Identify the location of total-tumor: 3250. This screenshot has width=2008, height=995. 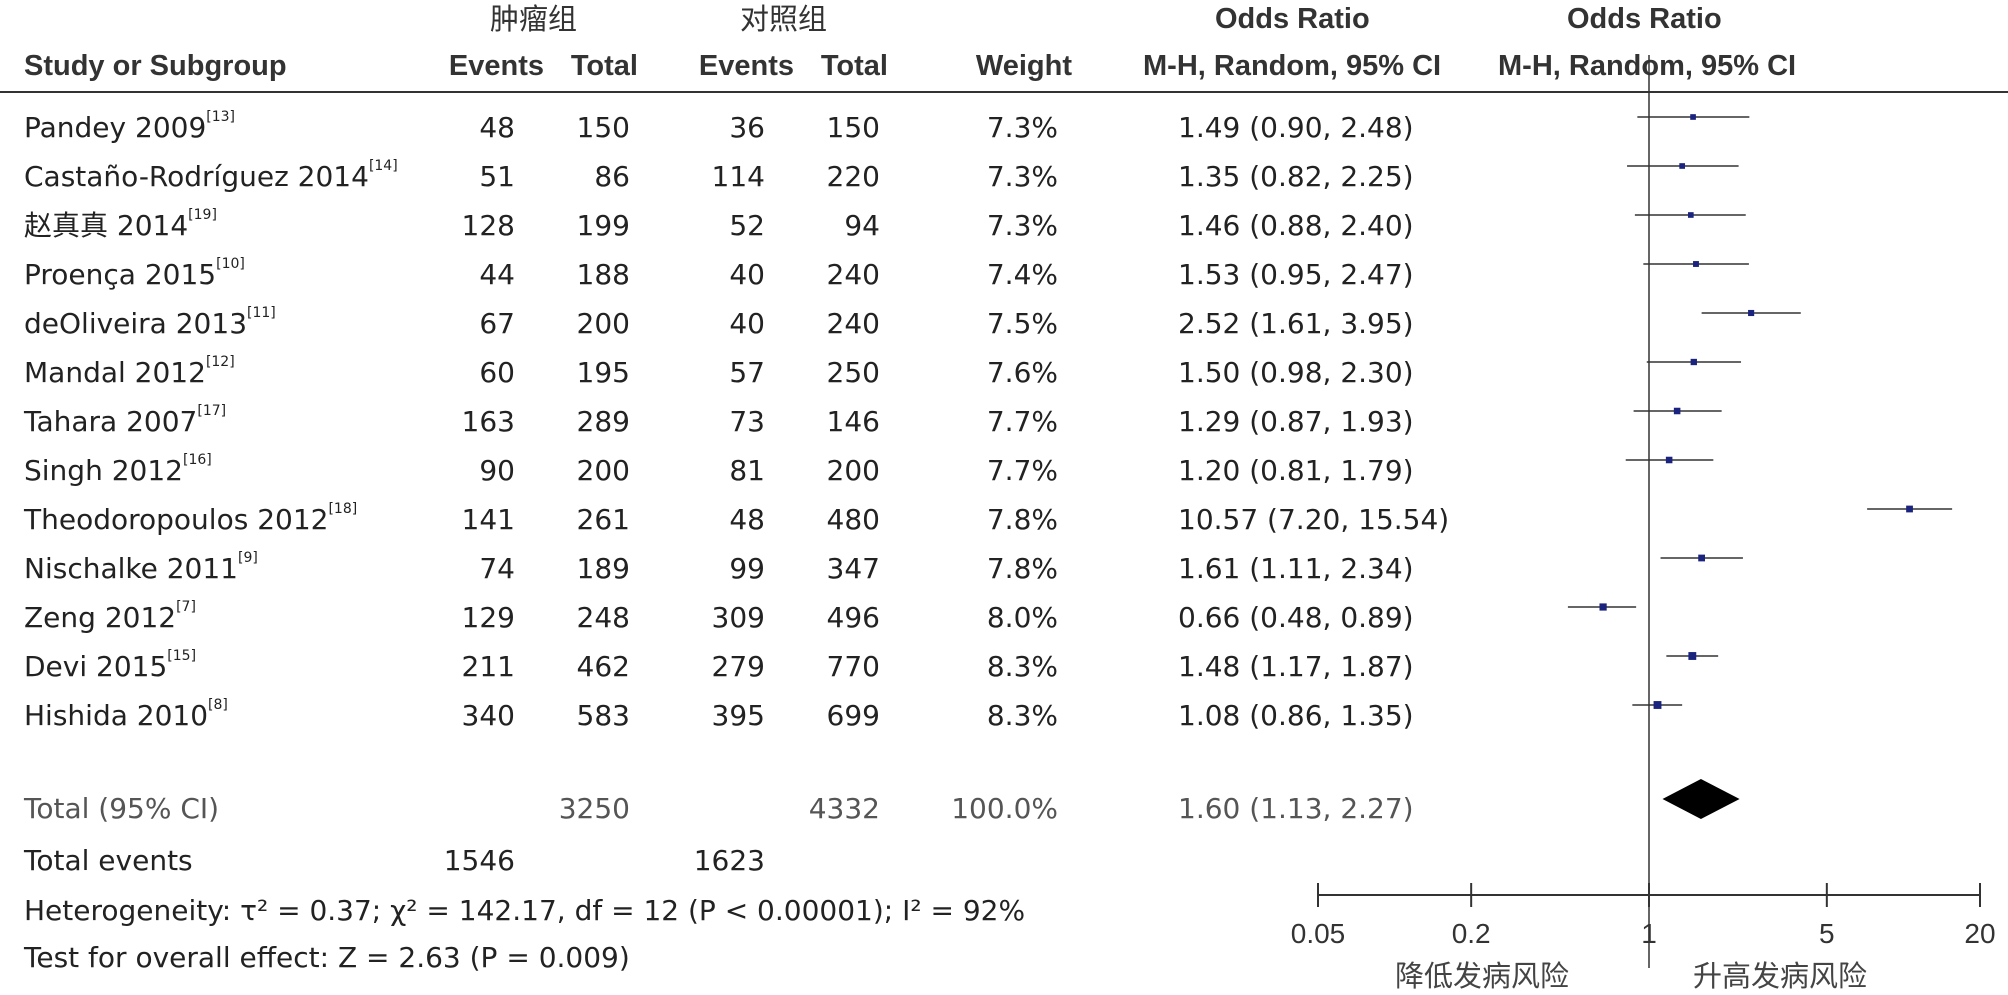
(594, 808).